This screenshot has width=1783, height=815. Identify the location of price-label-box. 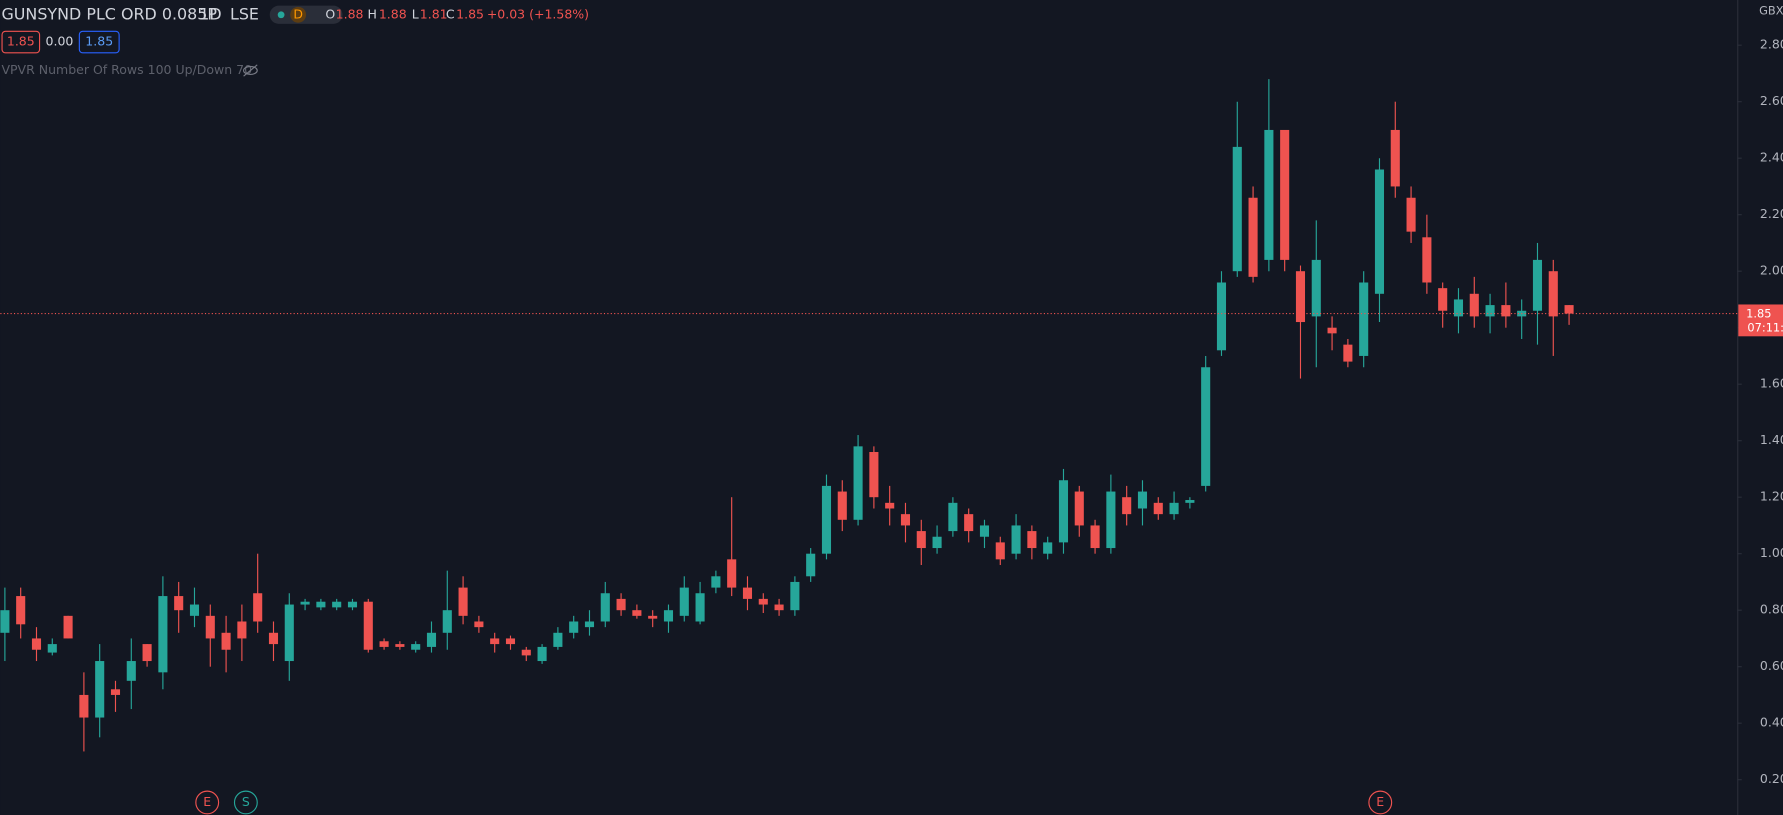
(1760, 320).